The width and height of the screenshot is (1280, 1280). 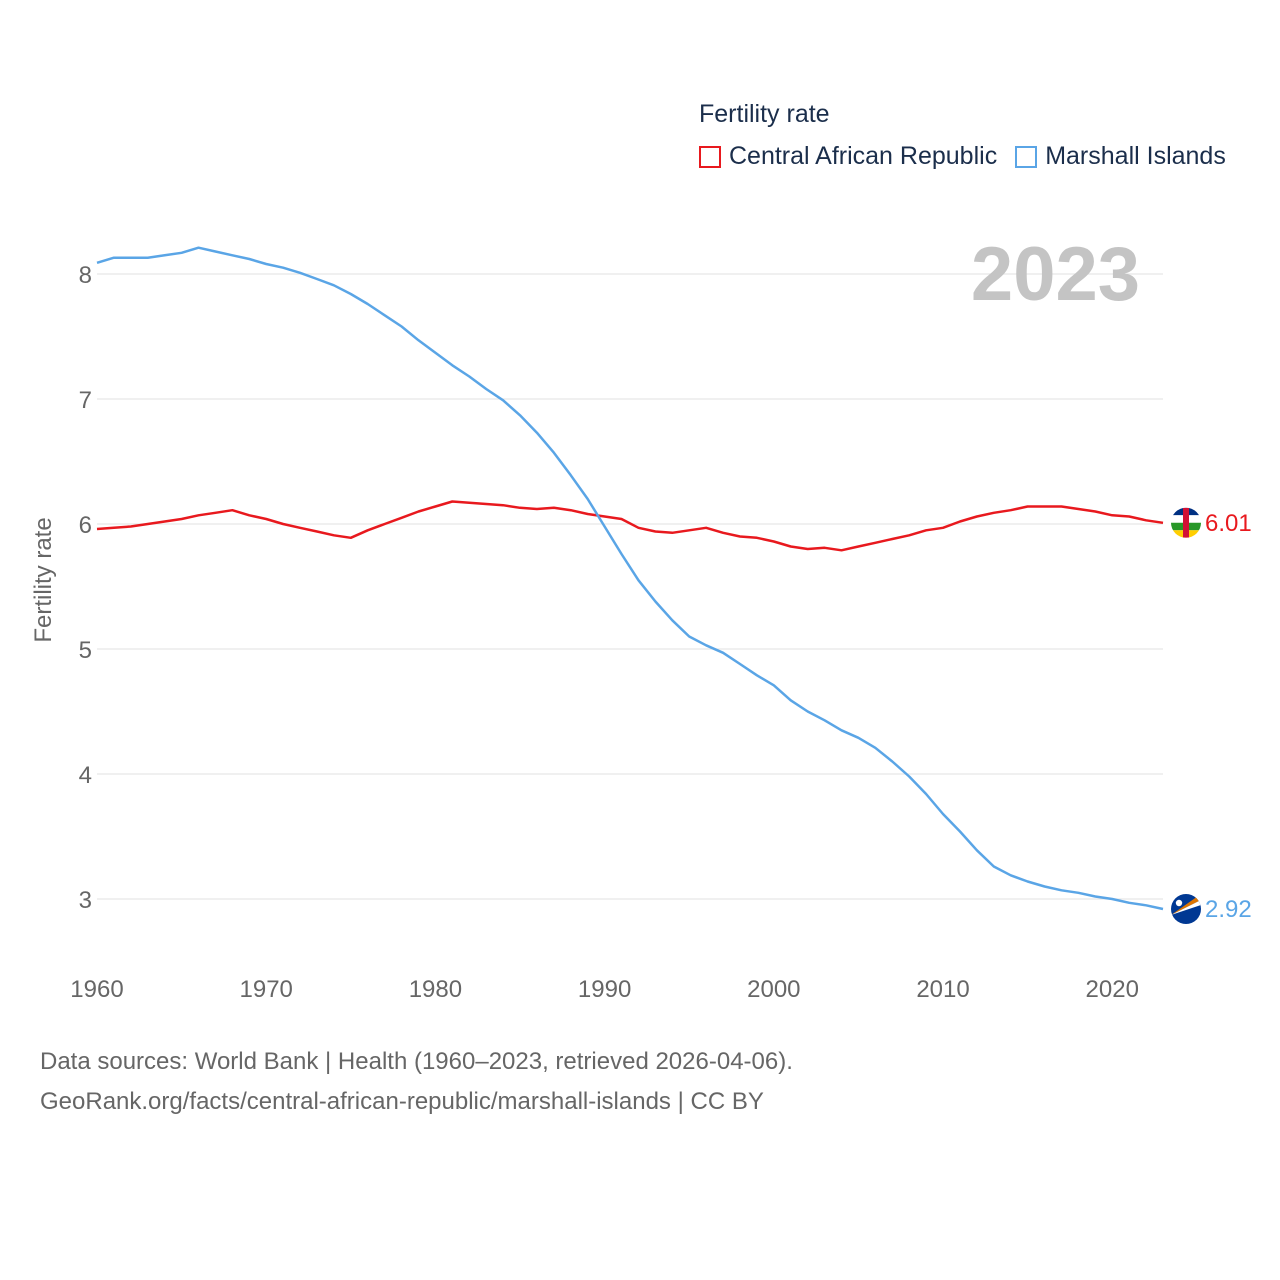 I want to click on legend-swatch-marshall-islands, so click(x=1026, y=156).